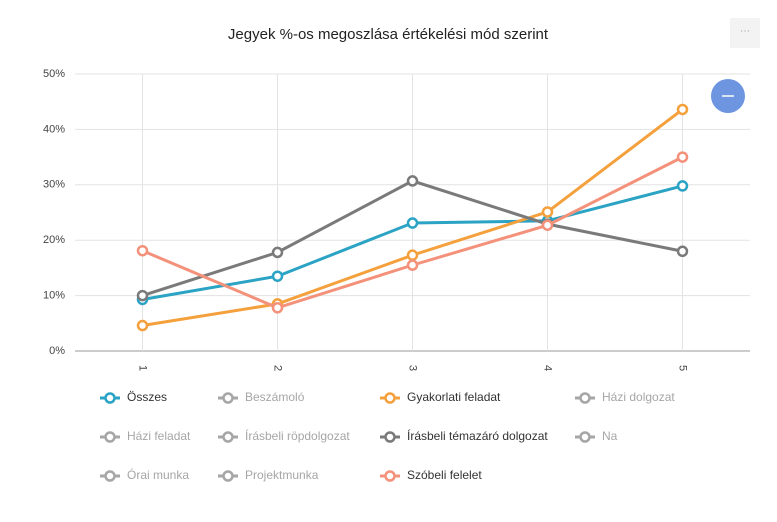  Describe the element at coordinates (275, 397) in the screenshot. I see `legend-label: Beszámoló` at that location.